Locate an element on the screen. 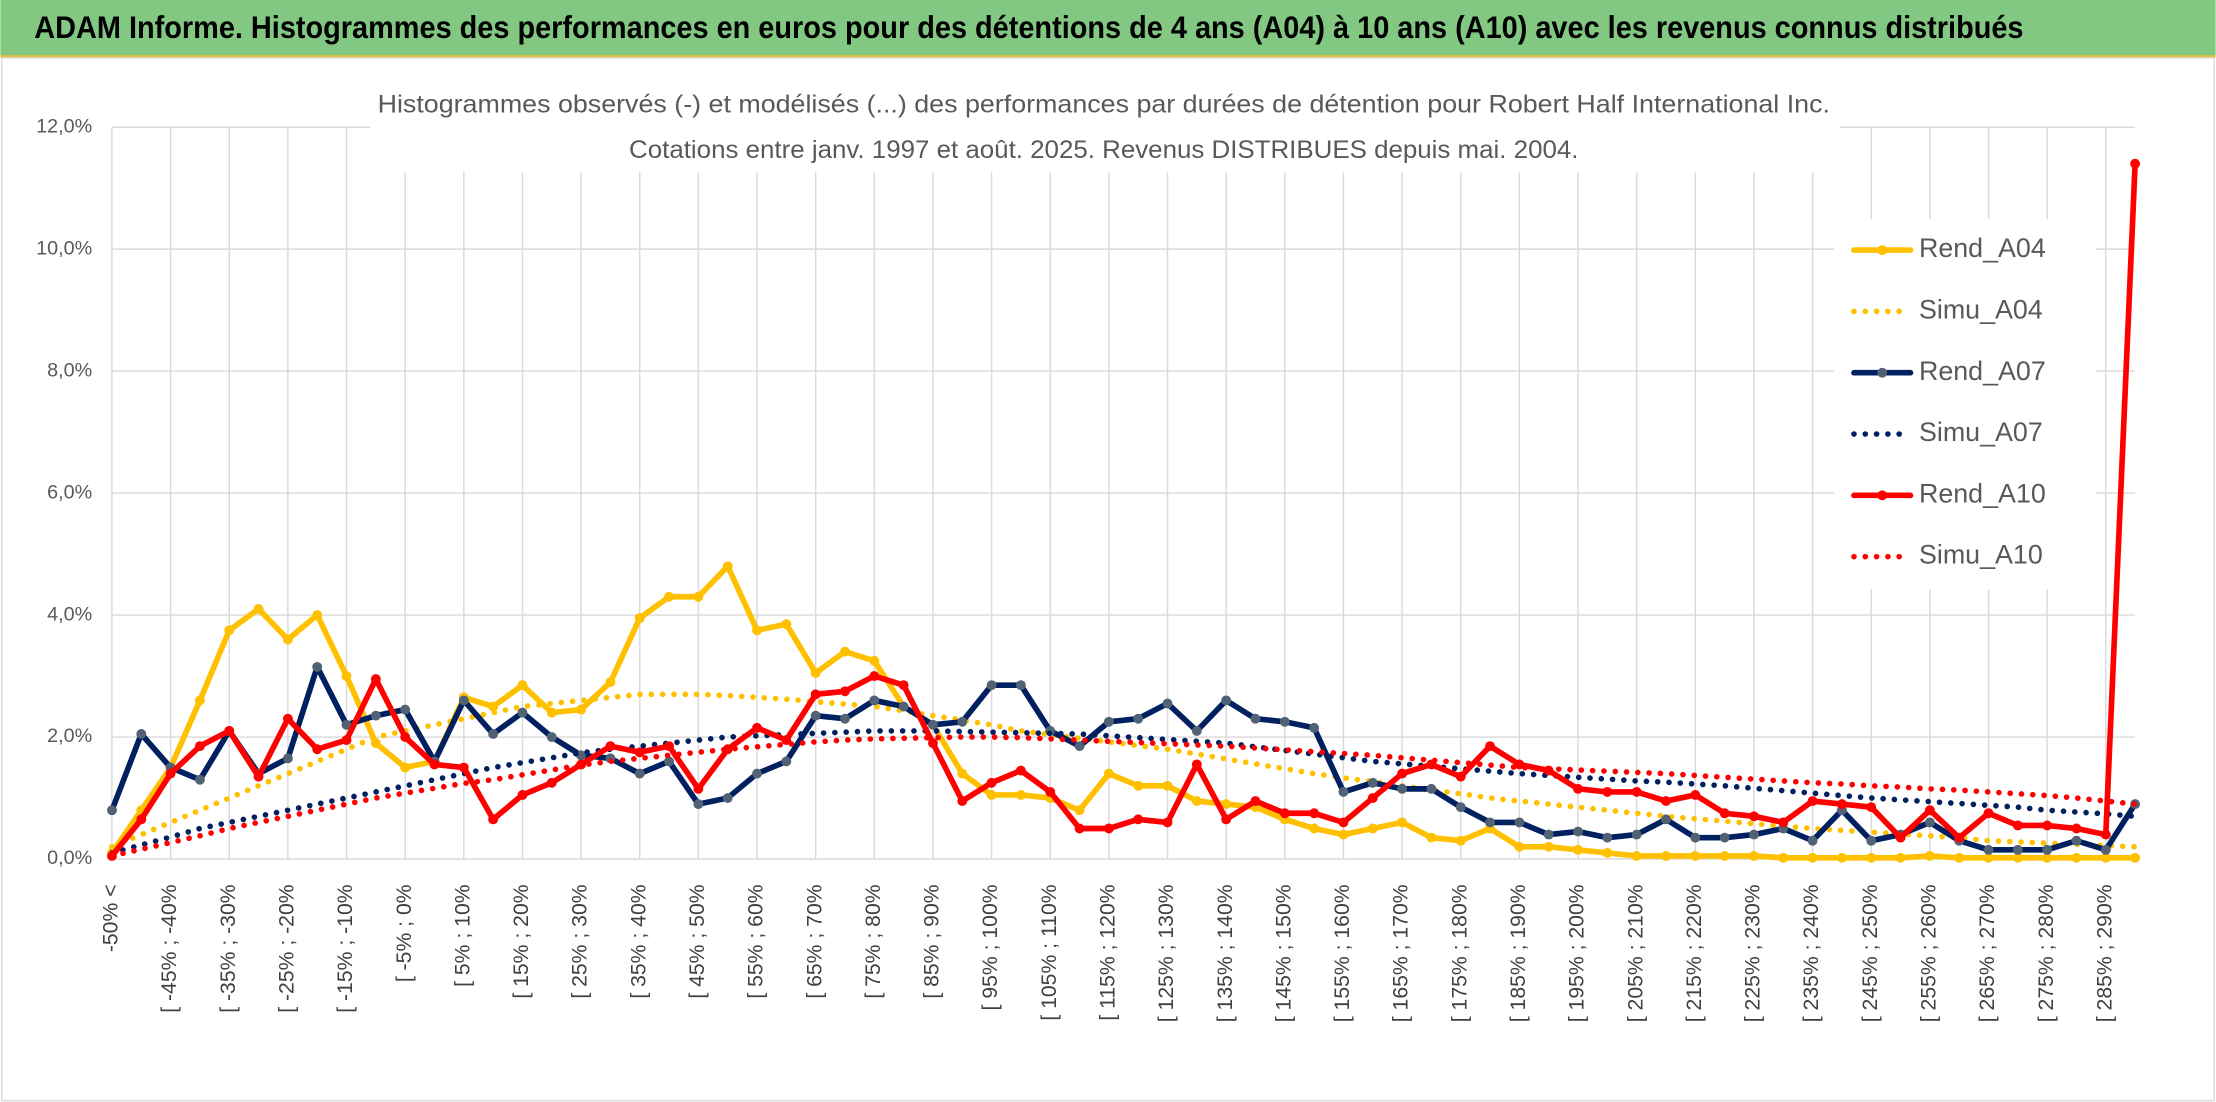  x-tick-label: [ -15% ; -10% is located at coordinates (345, 948).